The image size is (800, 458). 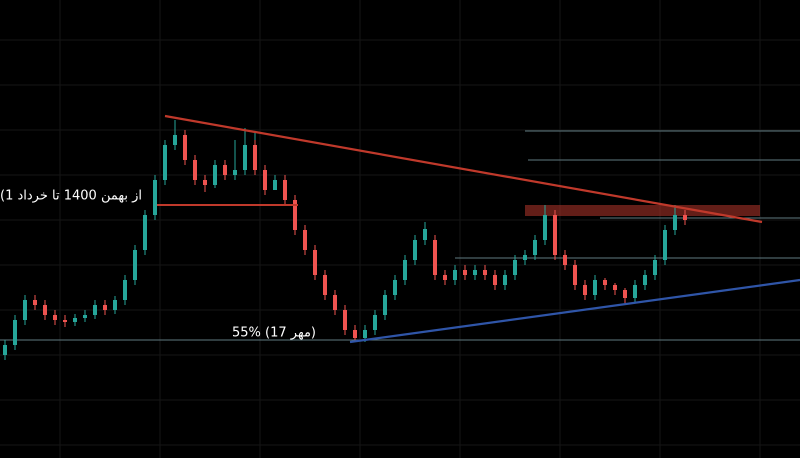 What do you see at coordinates (274, 333) in the screenshot?
I see `low-annotation: 55% (17 مهر)` at bounding box center [274, 333].